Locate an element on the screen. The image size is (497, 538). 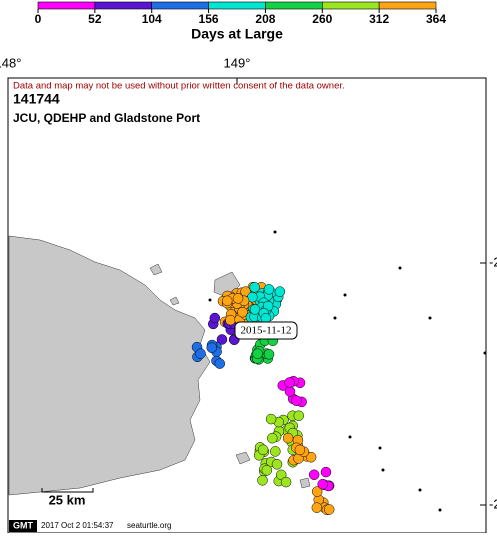
colorbar-tick-label: 312 is located at coordinates (379, 19).